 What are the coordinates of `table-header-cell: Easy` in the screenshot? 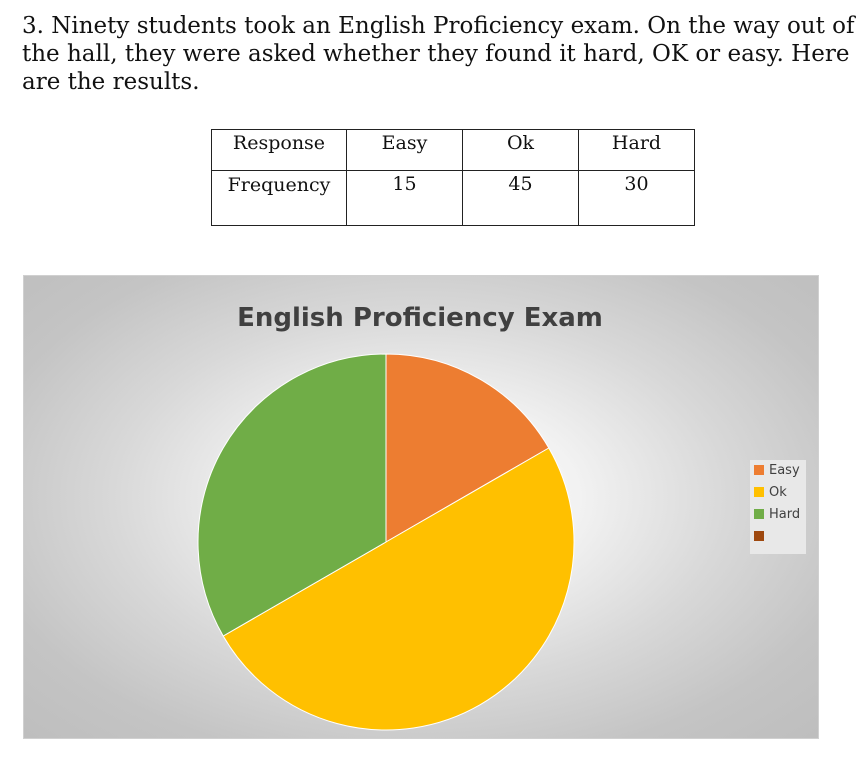 It's located at (404, 150).